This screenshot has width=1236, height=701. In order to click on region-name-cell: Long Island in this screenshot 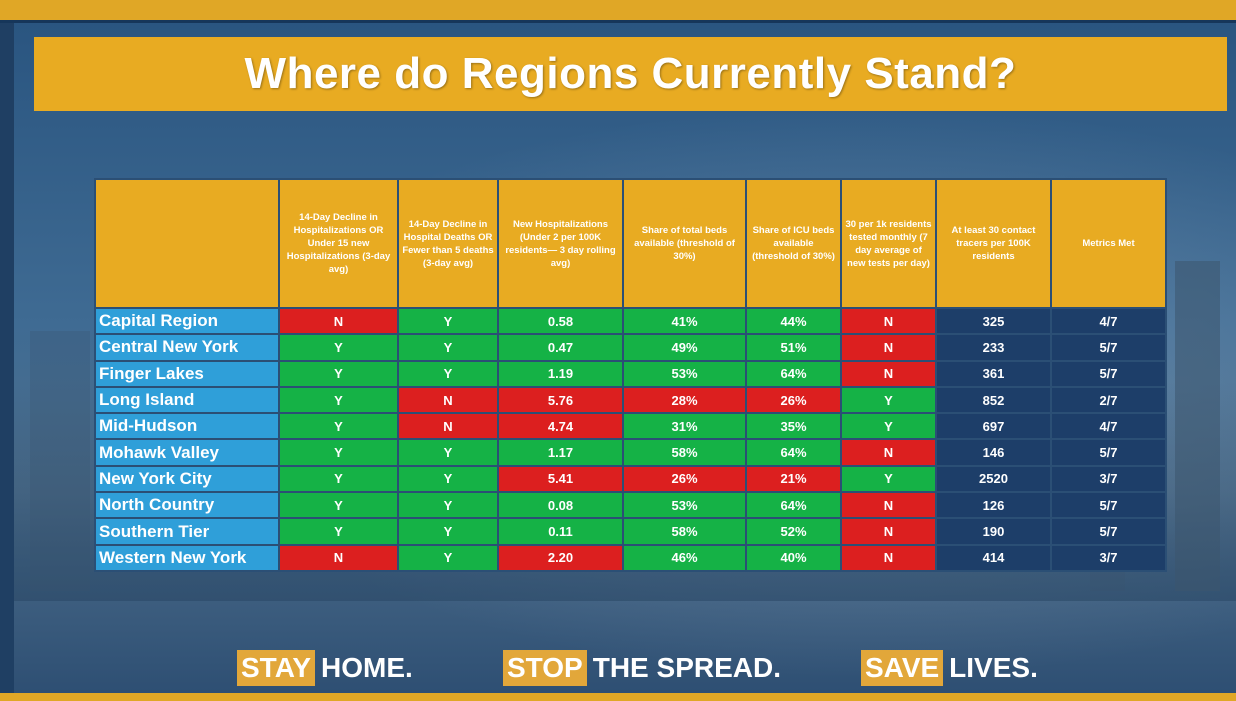, I will do `click(187, 400)`.